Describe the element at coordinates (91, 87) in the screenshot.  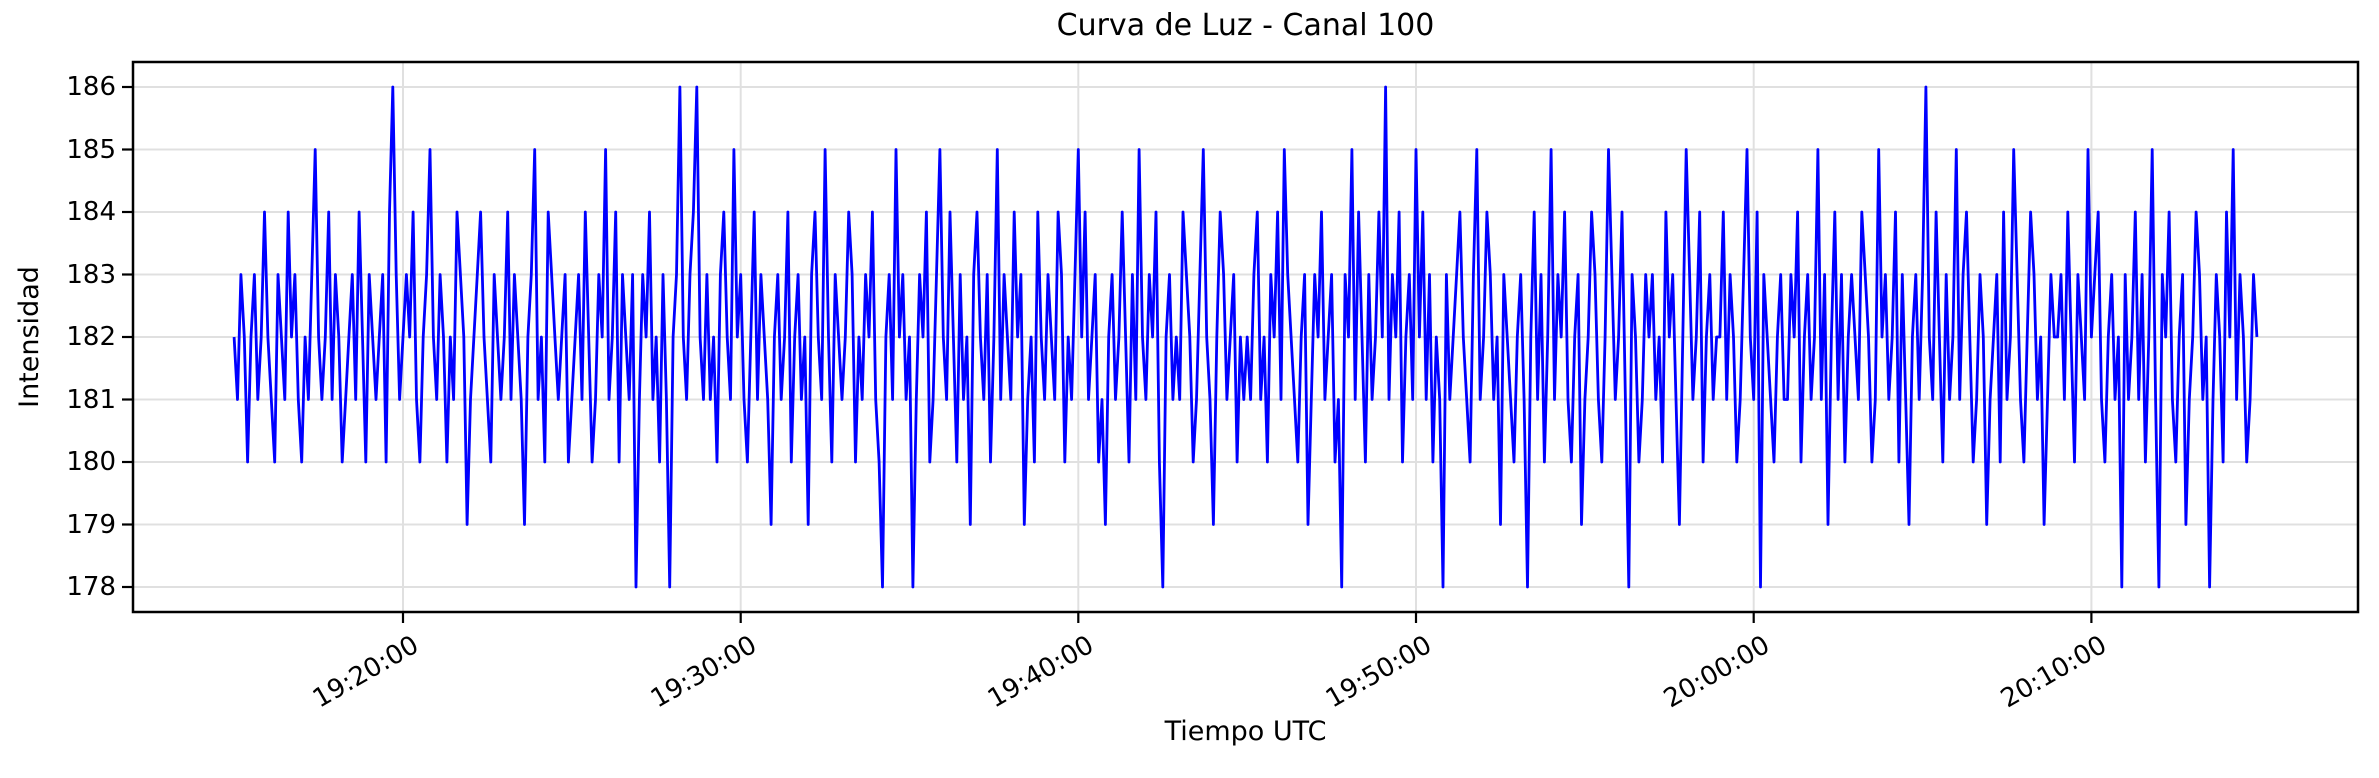
I see `y-tick-label: 186` at that location.